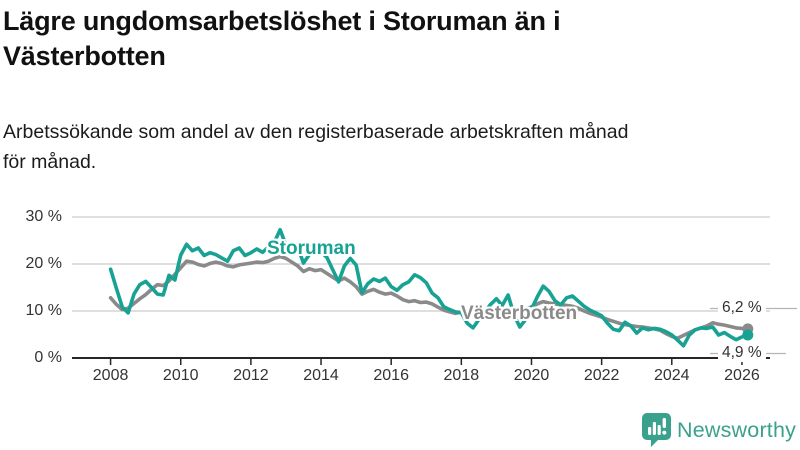  What do you see at coordinates (748, 335) in the screenshot?
I see `end-dot-storuman` at bounding box center [748, 335].